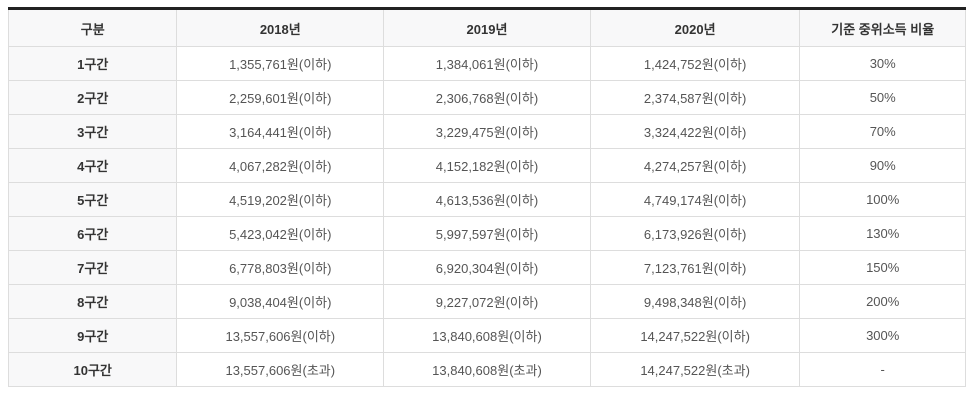 Image resolution: width=972 pixels, height=405 pixels. I want to click on row-header: 1구간, so click(92, 63).